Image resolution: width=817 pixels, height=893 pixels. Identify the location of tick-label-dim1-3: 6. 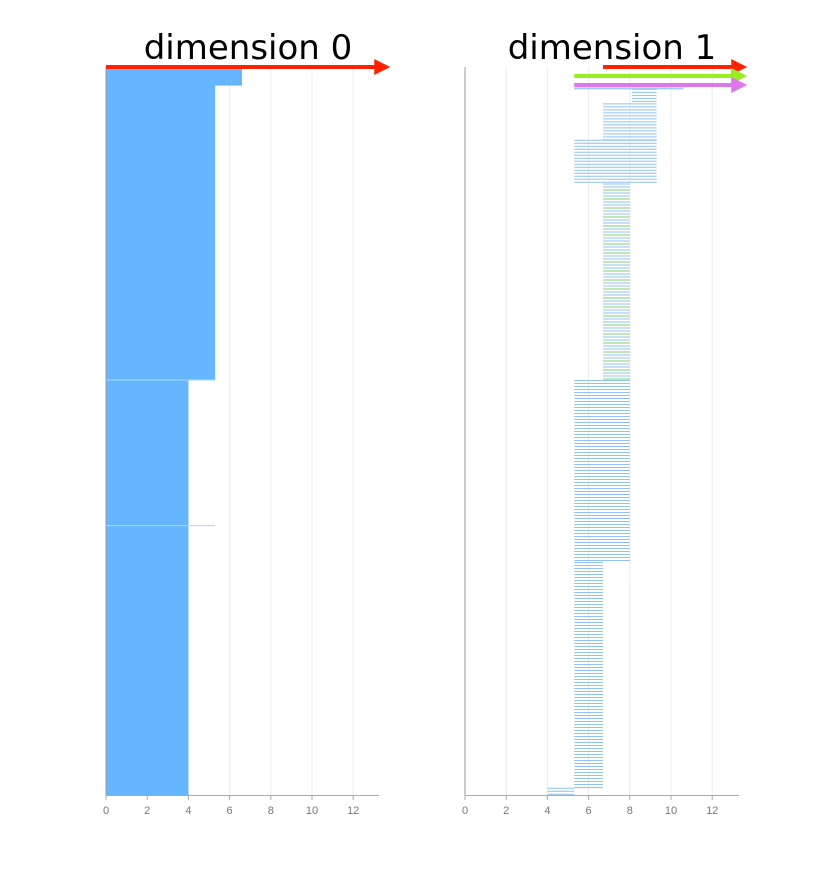
(589, 811).